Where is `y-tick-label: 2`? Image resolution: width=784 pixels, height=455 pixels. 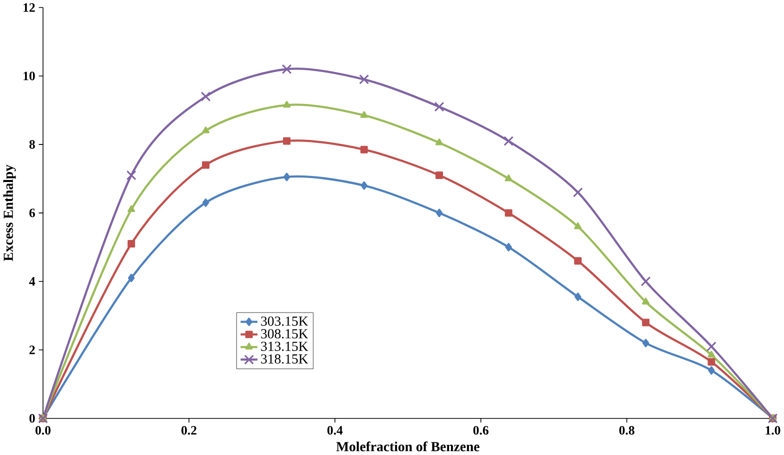
y-tick-label: 2 is located at coordinates (32, 350).